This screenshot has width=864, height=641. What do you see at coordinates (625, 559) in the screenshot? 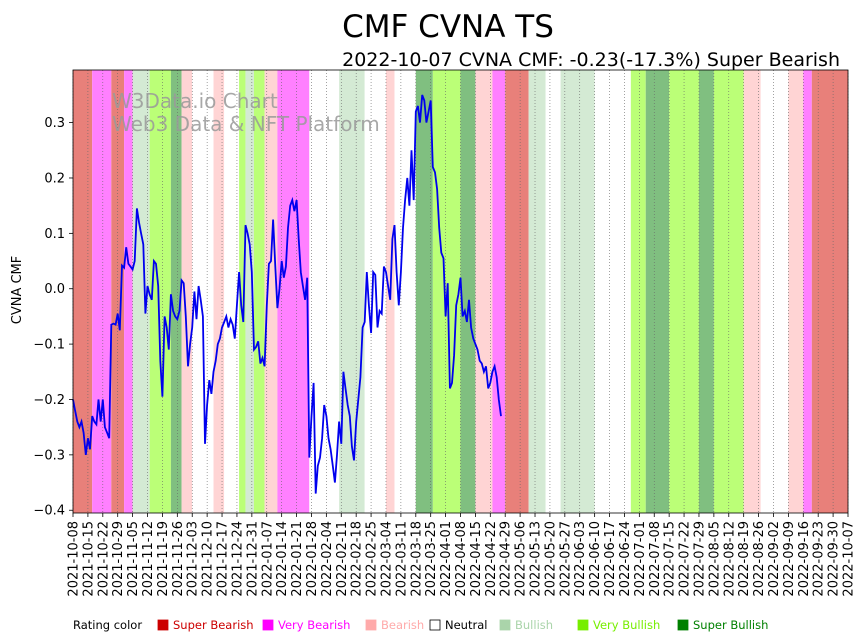
I see `x-tick-label: 2022-06-24` at bounding box center [625, 559].